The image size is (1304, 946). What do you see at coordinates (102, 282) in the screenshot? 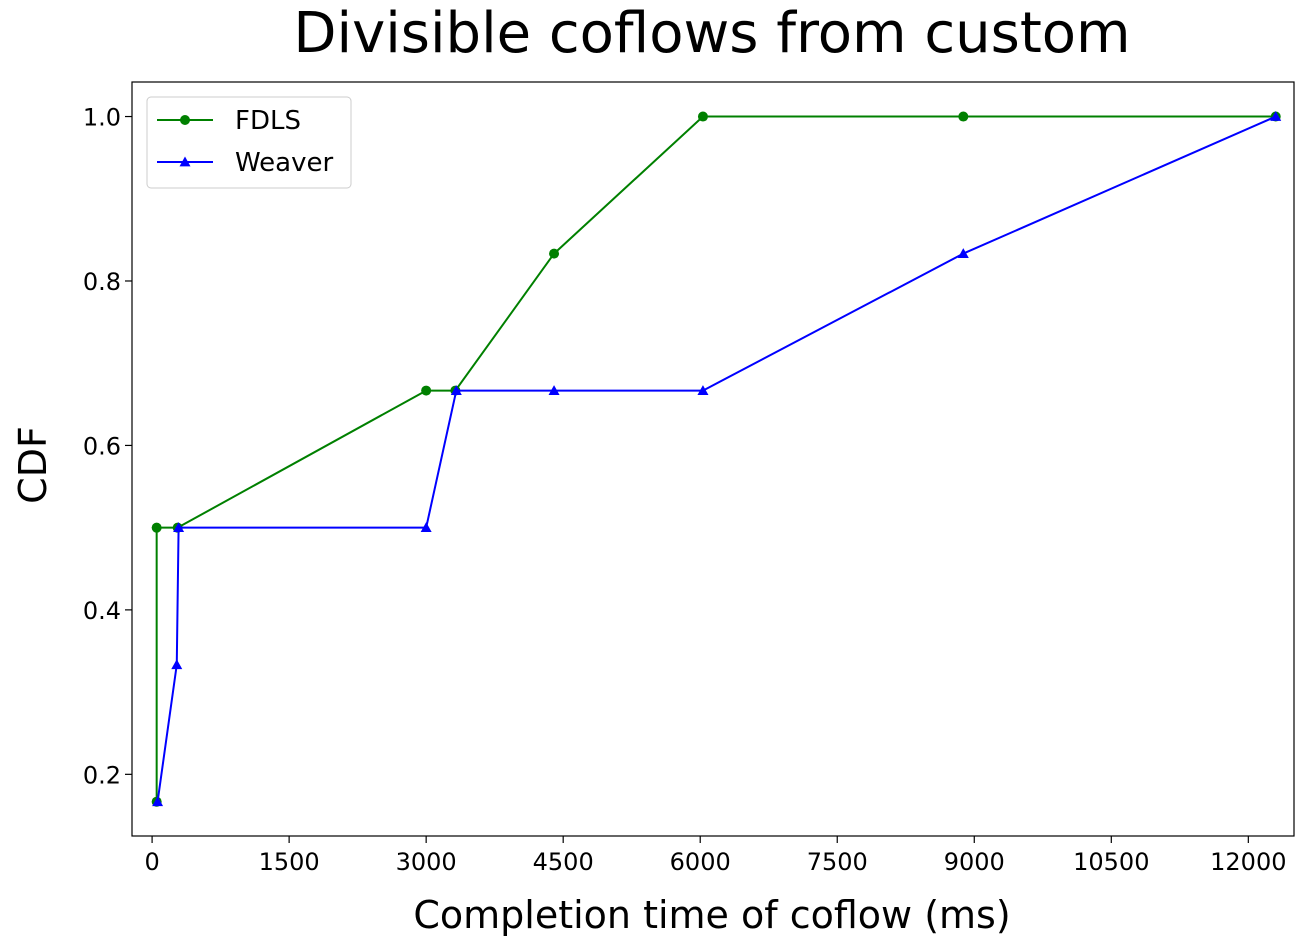
I see `y-tick-label: 0.8` at bounding box center [102, 282].